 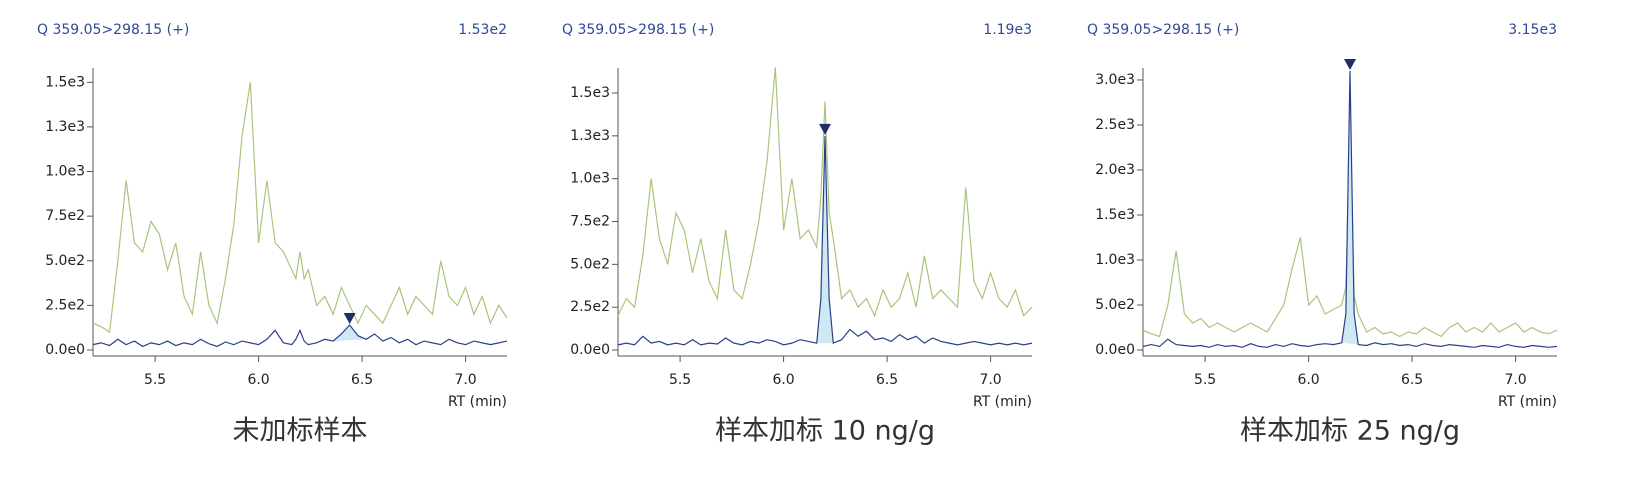 I want to click on header-right: 1.19e3, so click(x=1007, y=30).